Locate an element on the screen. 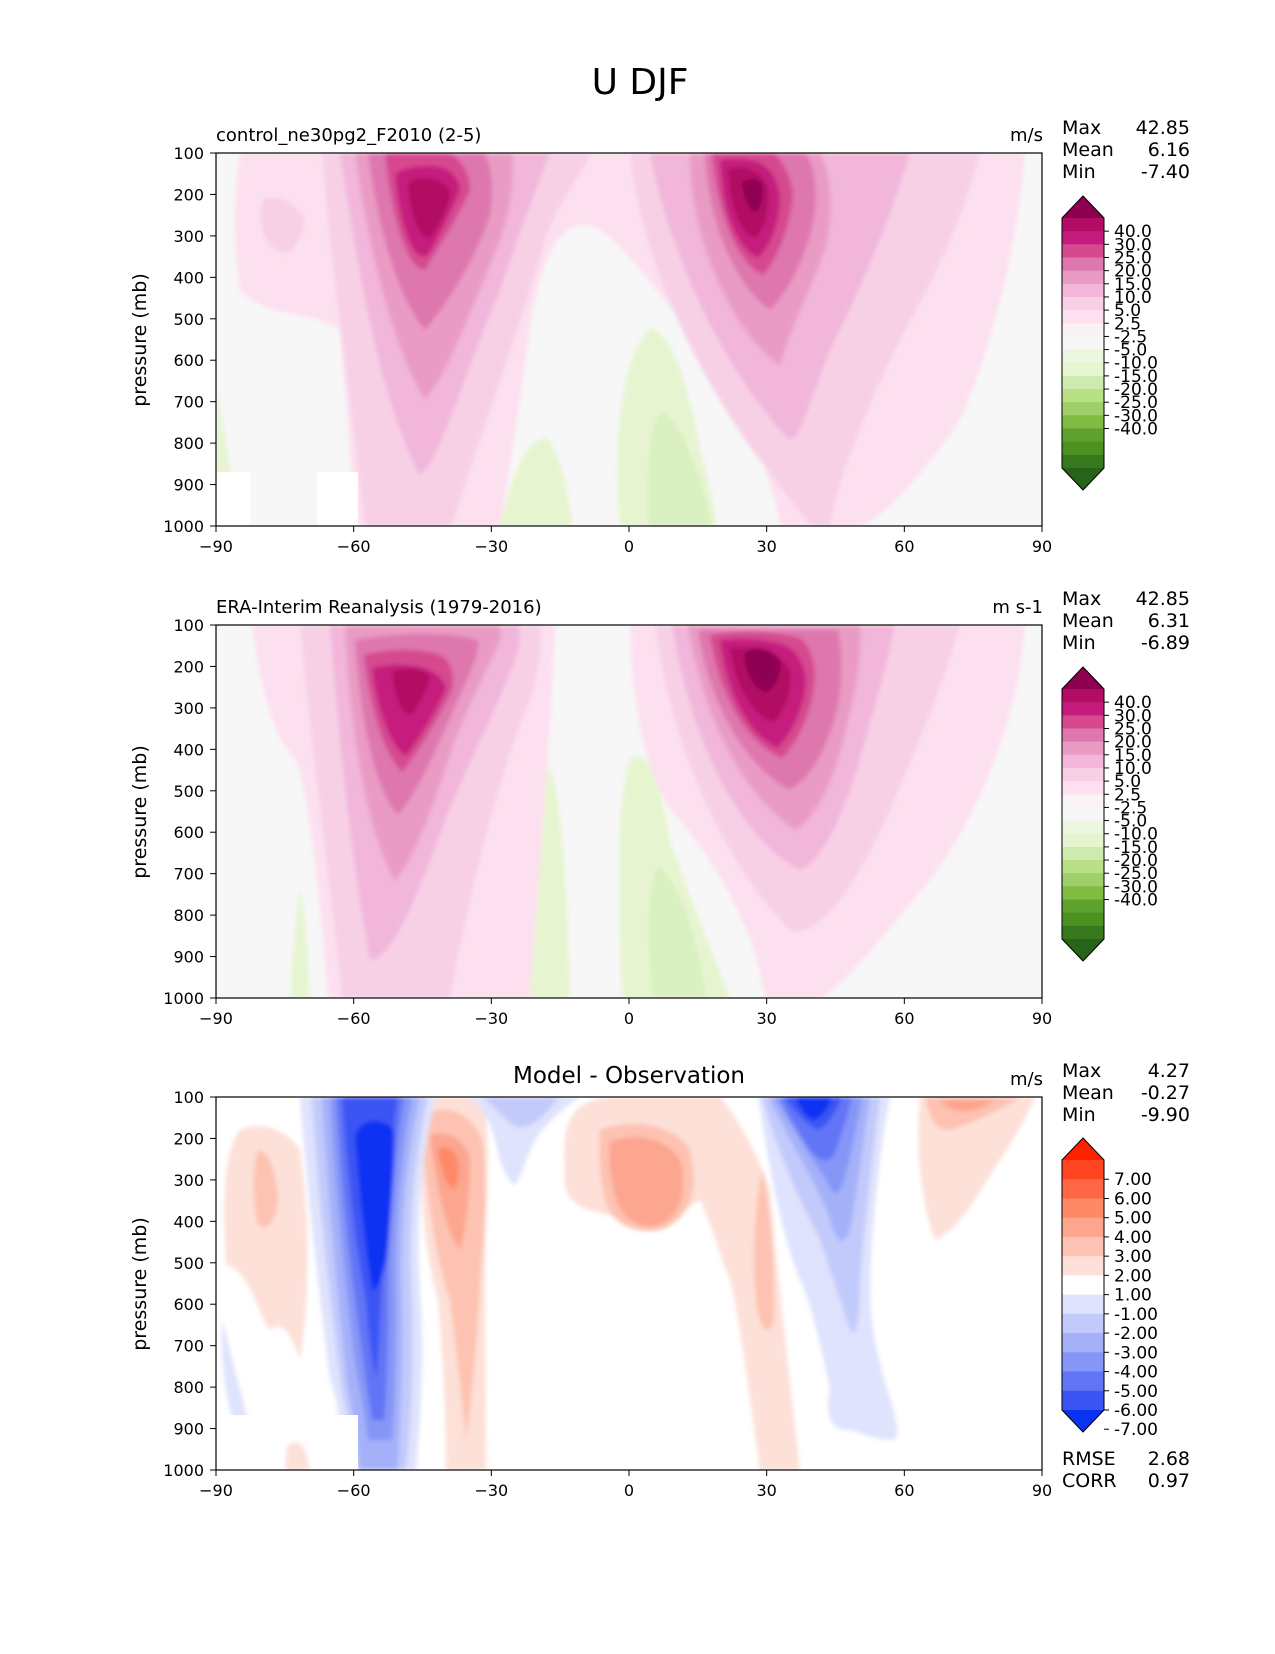  colorbar-tick-label: 6.00 is located at coordinates (1133, 1199).